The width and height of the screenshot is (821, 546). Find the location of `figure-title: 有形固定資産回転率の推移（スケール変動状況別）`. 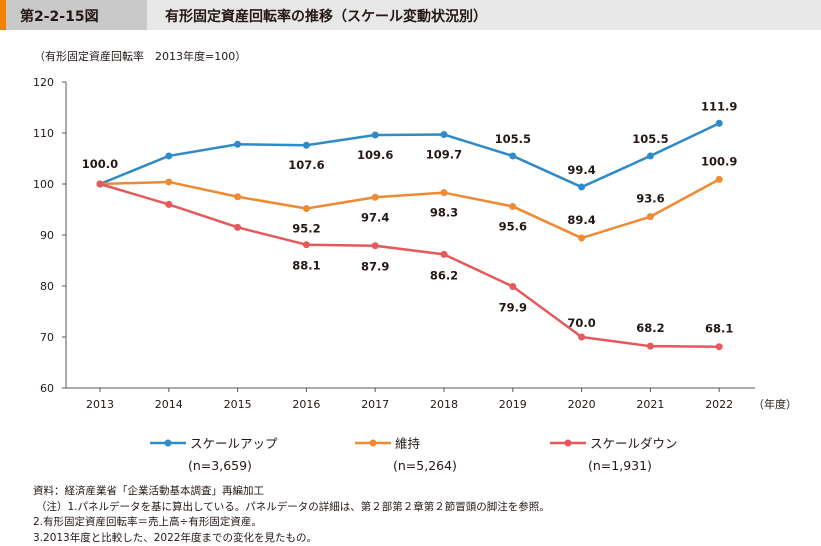

figure-title: 有形固定資産回転率の推移（スケール変動状況別） is located at coordinates (326, 17).